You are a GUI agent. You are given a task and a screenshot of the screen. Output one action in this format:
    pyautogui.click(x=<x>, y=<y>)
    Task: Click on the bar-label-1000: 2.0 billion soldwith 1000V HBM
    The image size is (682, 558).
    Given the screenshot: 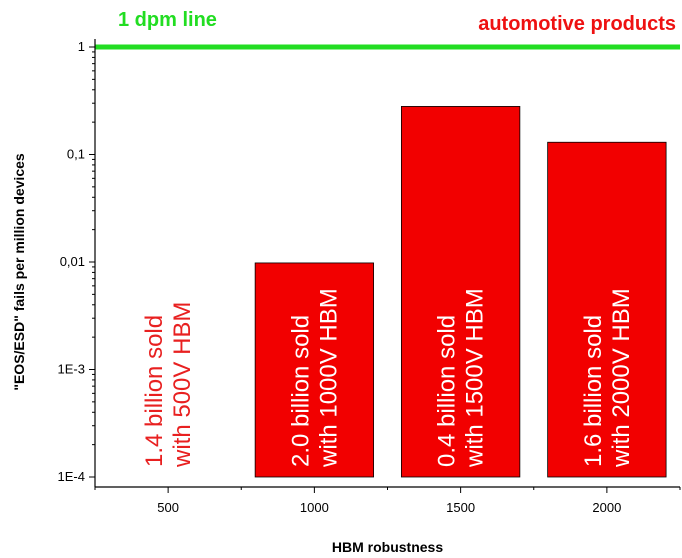 What is the action you would take?
    pyautogui.click(x=314, y=378)
    